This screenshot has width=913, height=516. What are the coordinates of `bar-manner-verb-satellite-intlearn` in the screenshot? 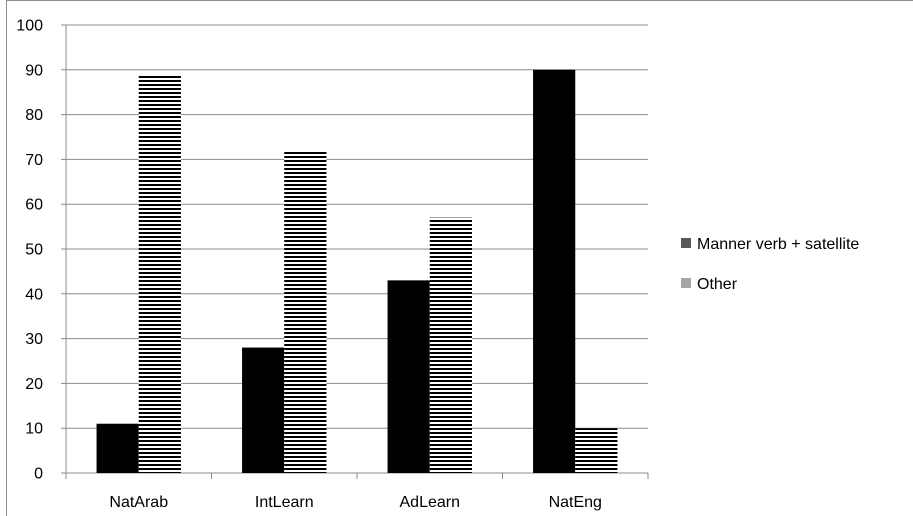 It's located at (263, 410).